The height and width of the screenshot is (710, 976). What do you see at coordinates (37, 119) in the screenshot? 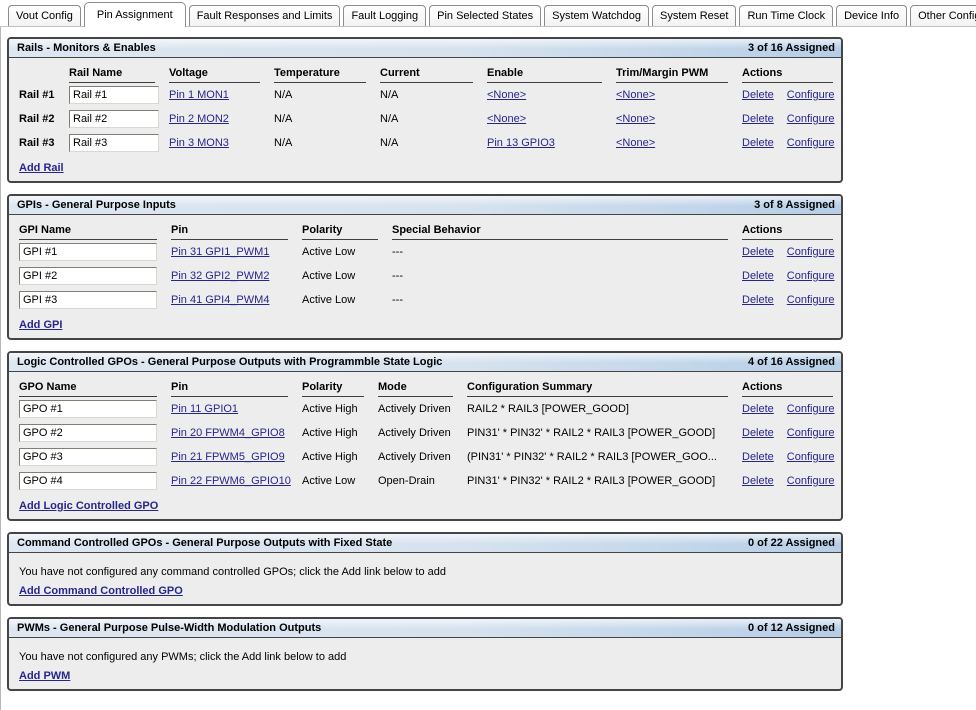
I see `rail-row-label: Rail #2` at bounding box center [37, 119].